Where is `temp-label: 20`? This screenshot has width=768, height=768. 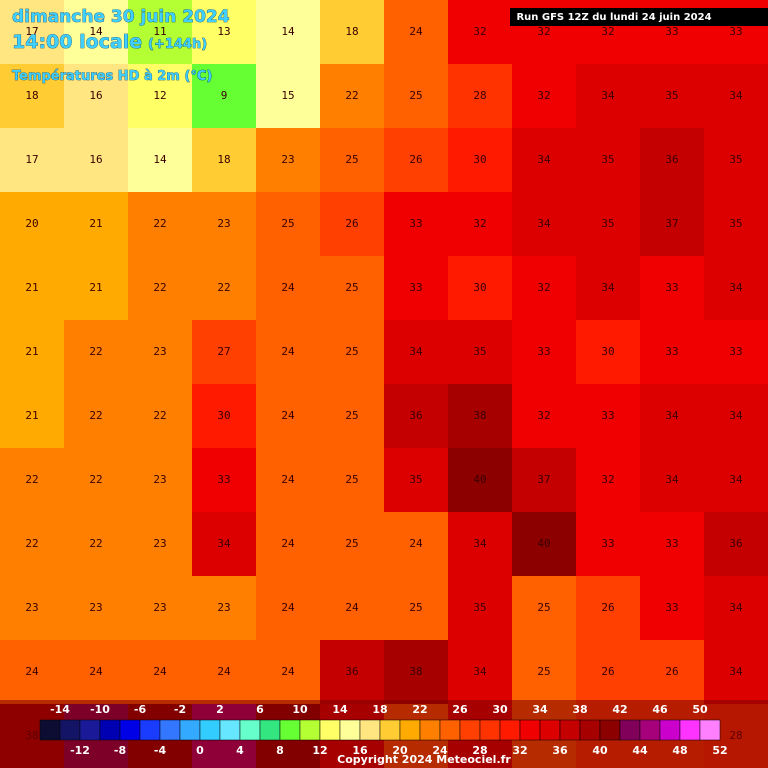 temp-label: 20 is located at coordinates (31, 223).